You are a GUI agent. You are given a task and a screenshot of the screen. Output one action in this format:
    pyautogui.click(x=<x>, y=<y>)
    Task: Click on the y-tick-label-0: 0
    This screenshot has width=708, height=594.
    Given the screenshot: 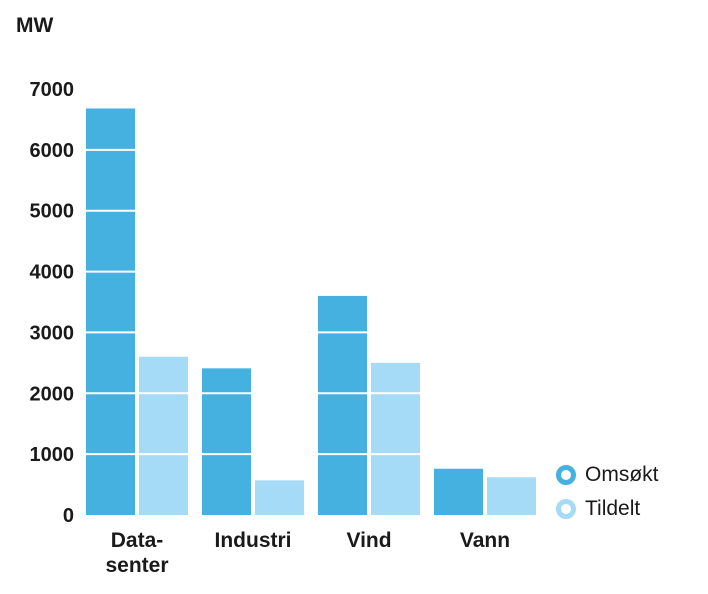 What is the action you would take?
    pyautogui.click(x=68, y=516)
    